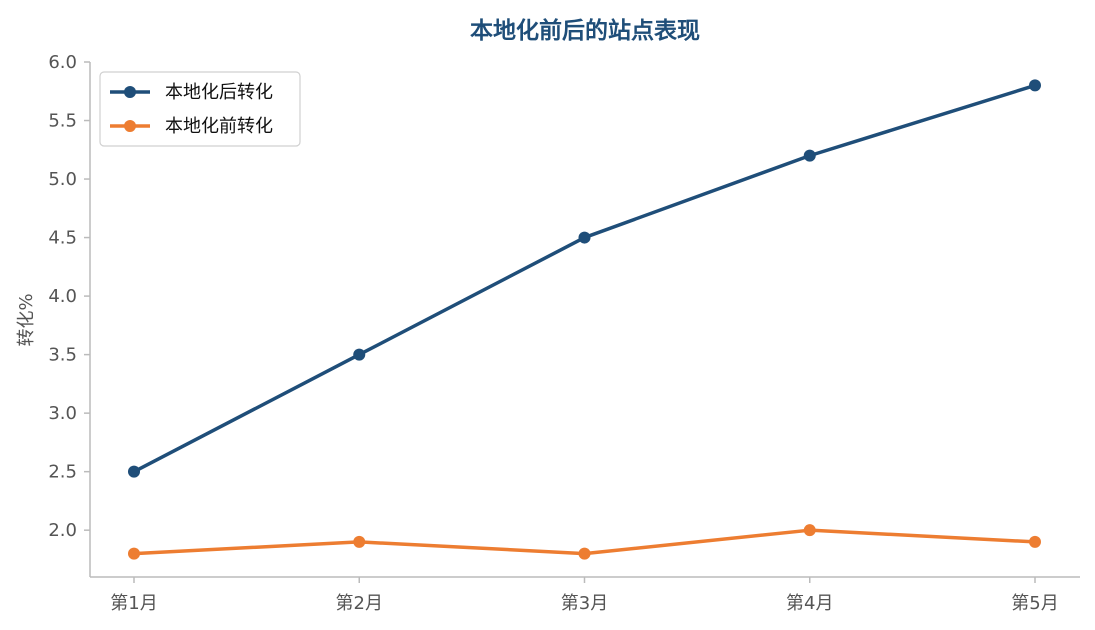 This screenshot has height=630, width=1095. I want to click on legend-label: 本地化后转化, so click(219, 92).